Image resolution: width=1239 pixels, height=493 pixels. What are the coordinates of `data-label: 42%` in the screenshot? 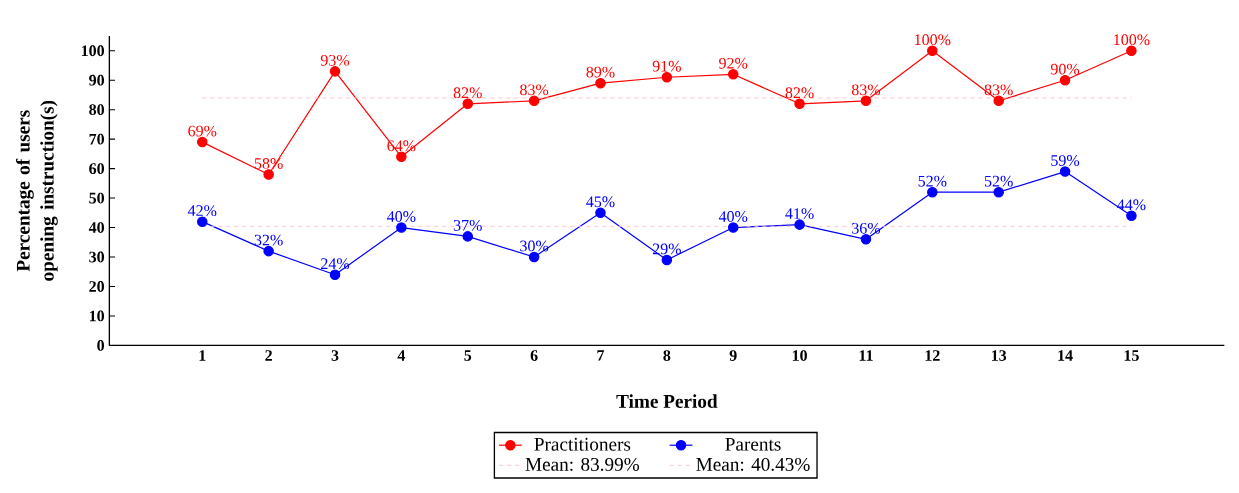 It's located at (202, 210).